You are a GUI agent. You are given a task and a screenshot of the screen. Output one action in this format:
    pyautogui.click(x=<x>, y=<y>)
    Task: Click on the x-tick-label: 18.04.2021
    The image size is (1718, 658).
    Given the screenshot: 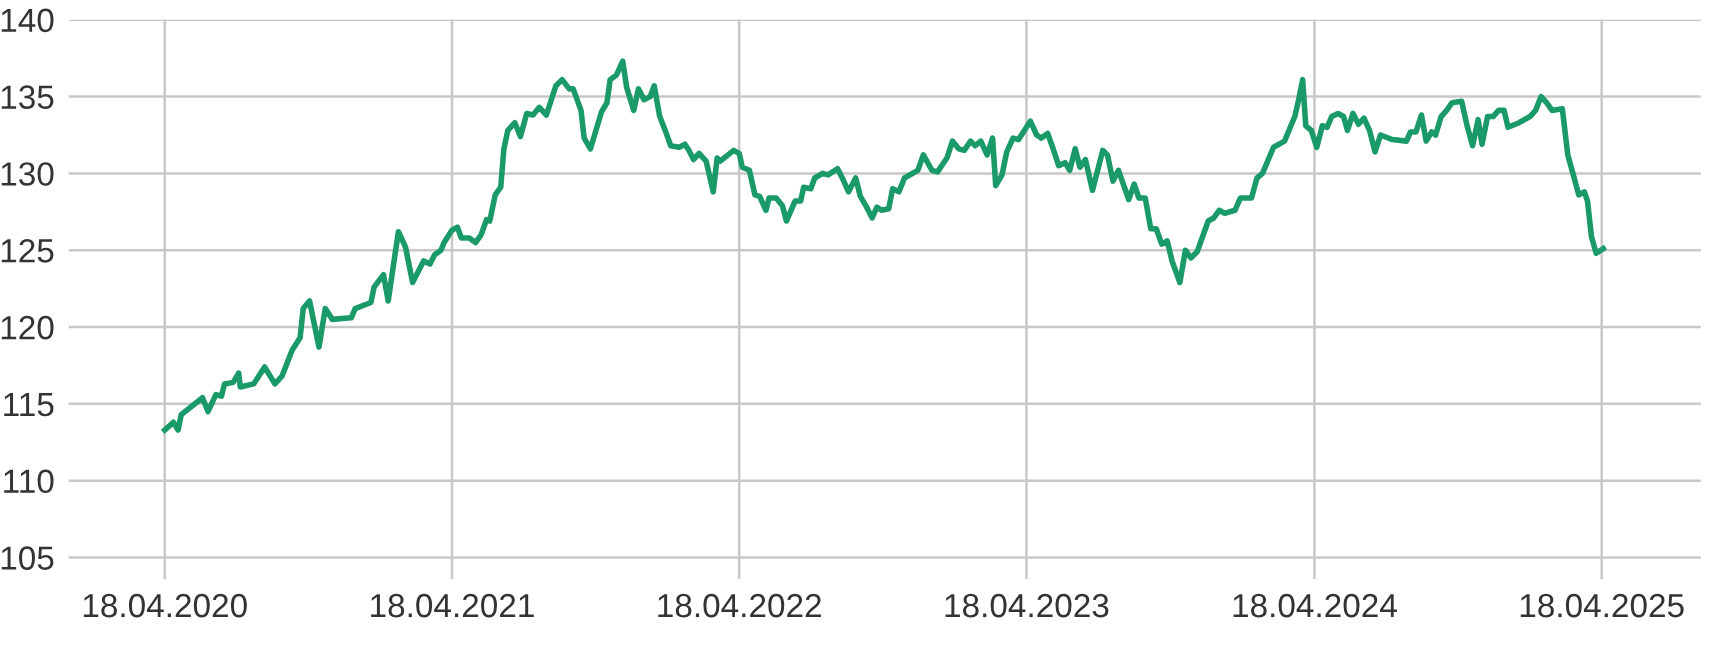 What is the action you would take?
    pyautogui.click(x=452, y=605)
    